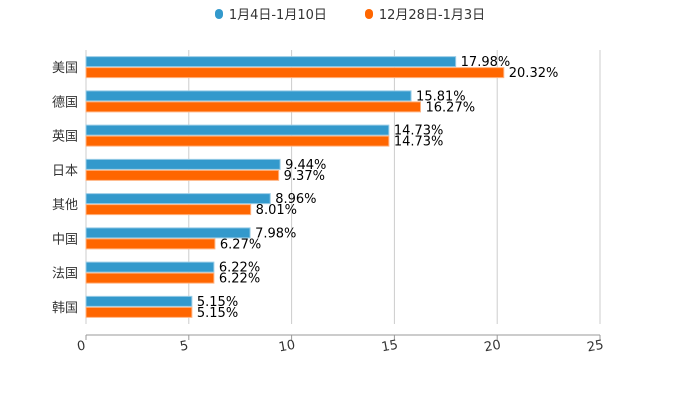  What do you see at coordinates (240, 244) in the screenshot?
I see `data-label: 6.27%` at bounding box center [240, 244].